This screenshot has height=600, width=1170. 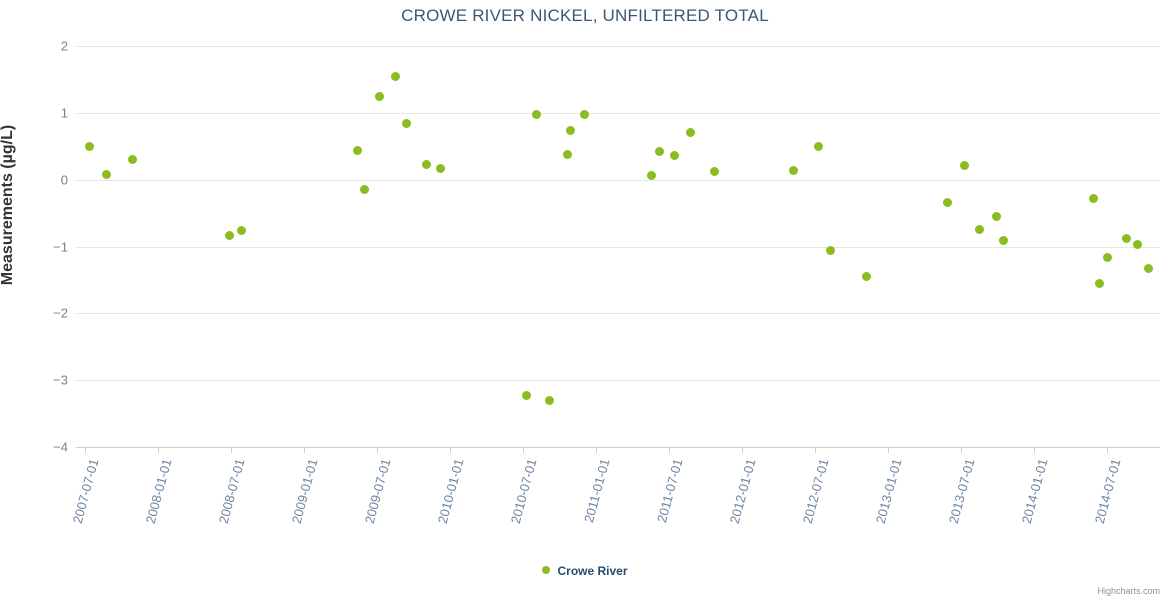 What do you see at coordinates (450, 491) in the screenshot?
I see `x-tick-label: 2010-01-01` at bounding box center [450, 491].